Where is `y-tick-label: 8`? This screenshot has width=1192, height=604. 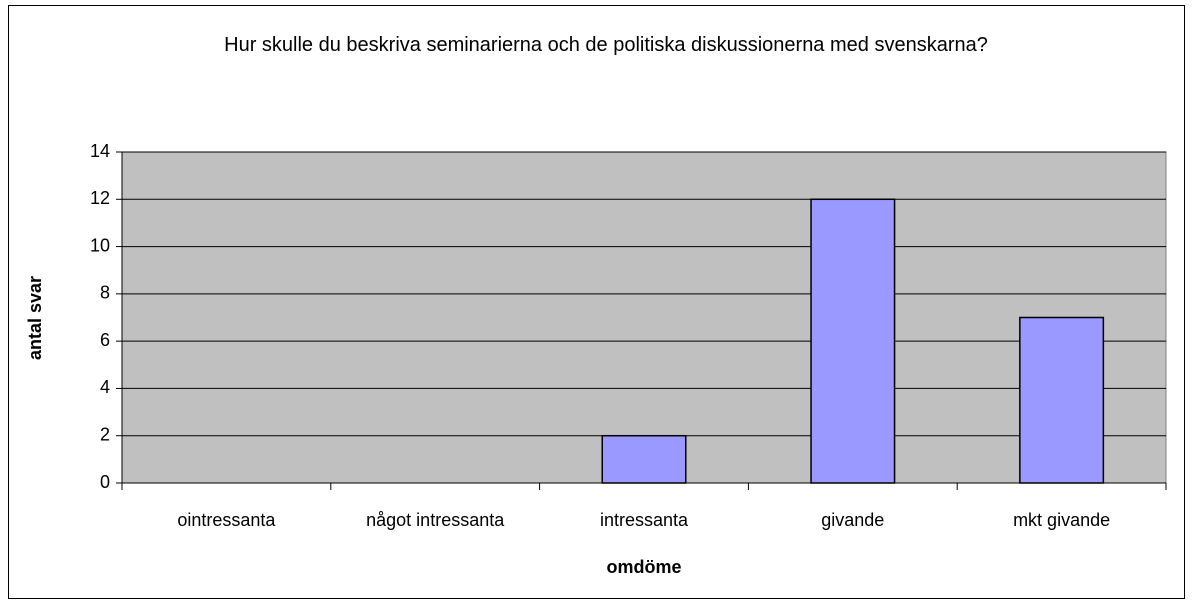 y-tick-label: 8 is located at coordinates (105, 293).